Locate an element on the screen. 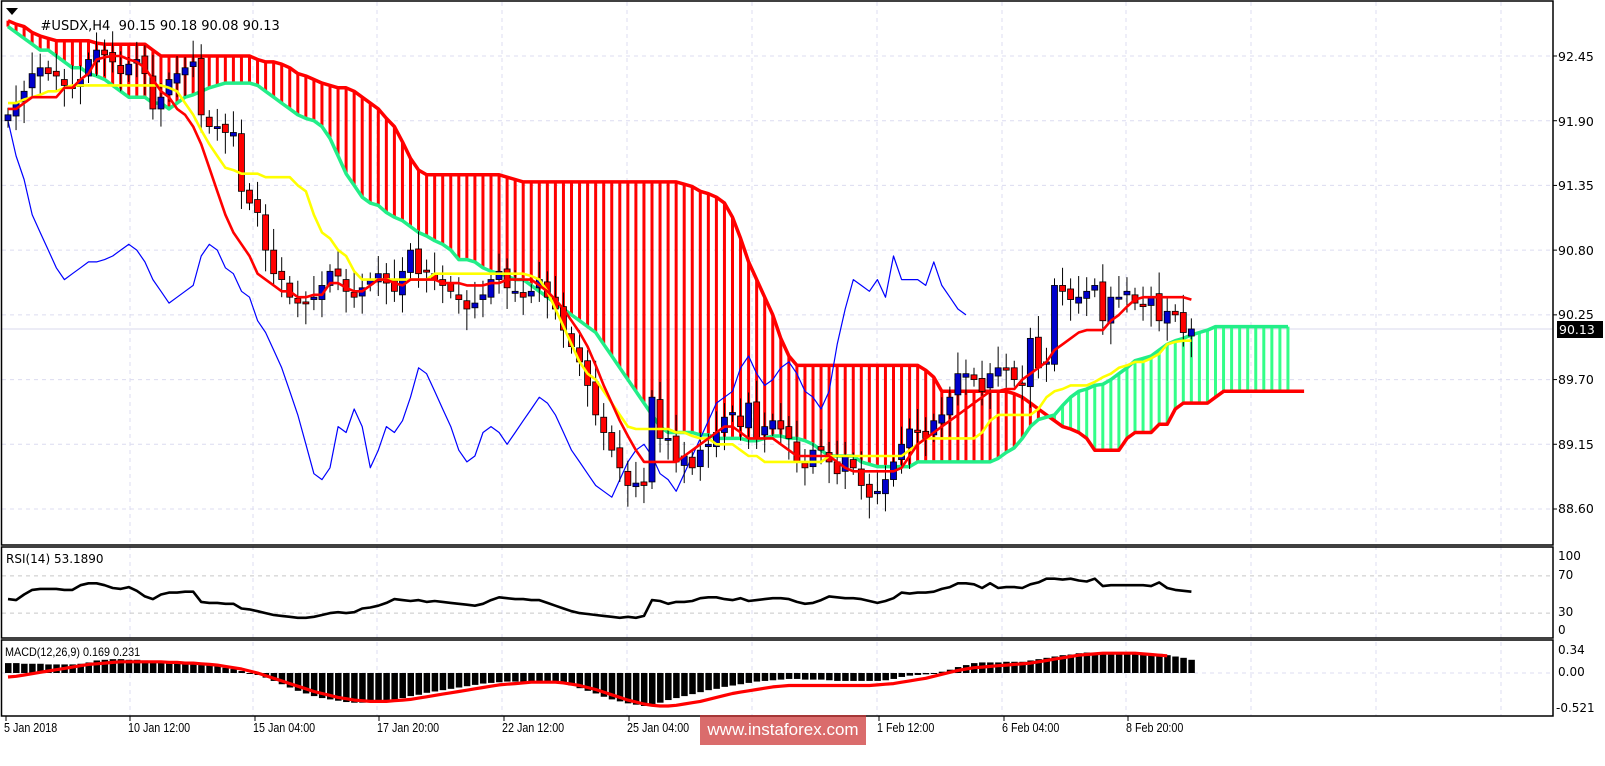 This screenshot has width=1605, height=766. symbol-label: #USDX,H4 is located at coordinates (75, 26).